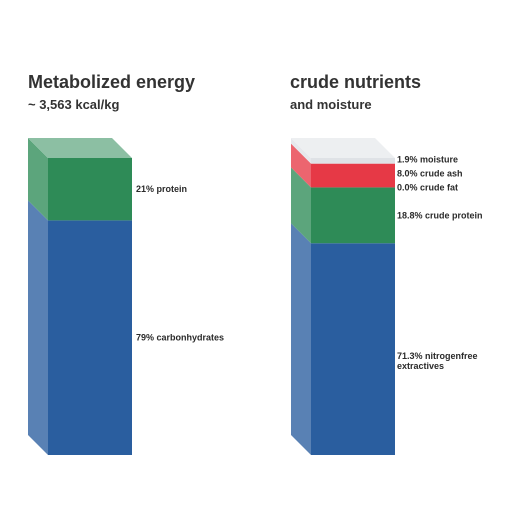 The width and height of the screenshot is (530, 530). What do you see at coordinates (356, 82) in the screenshot?
I see `chart-2-title: crude nutrients` at bounding box center [356, 82].